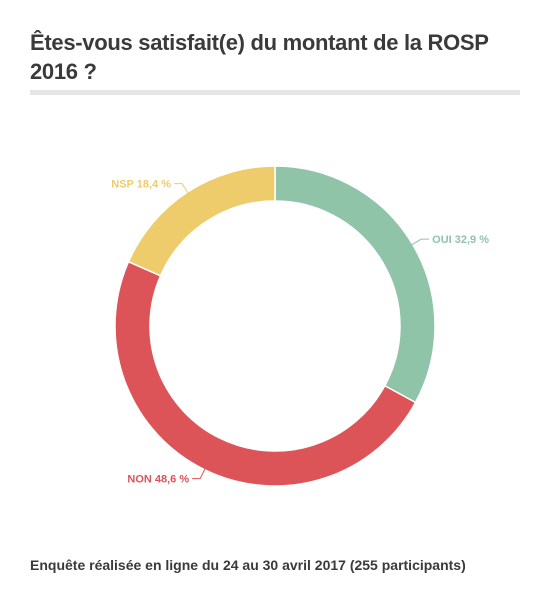  Describe the element at coordinates (420, 242) in the screenshot. I see `leader-oui` at that location.